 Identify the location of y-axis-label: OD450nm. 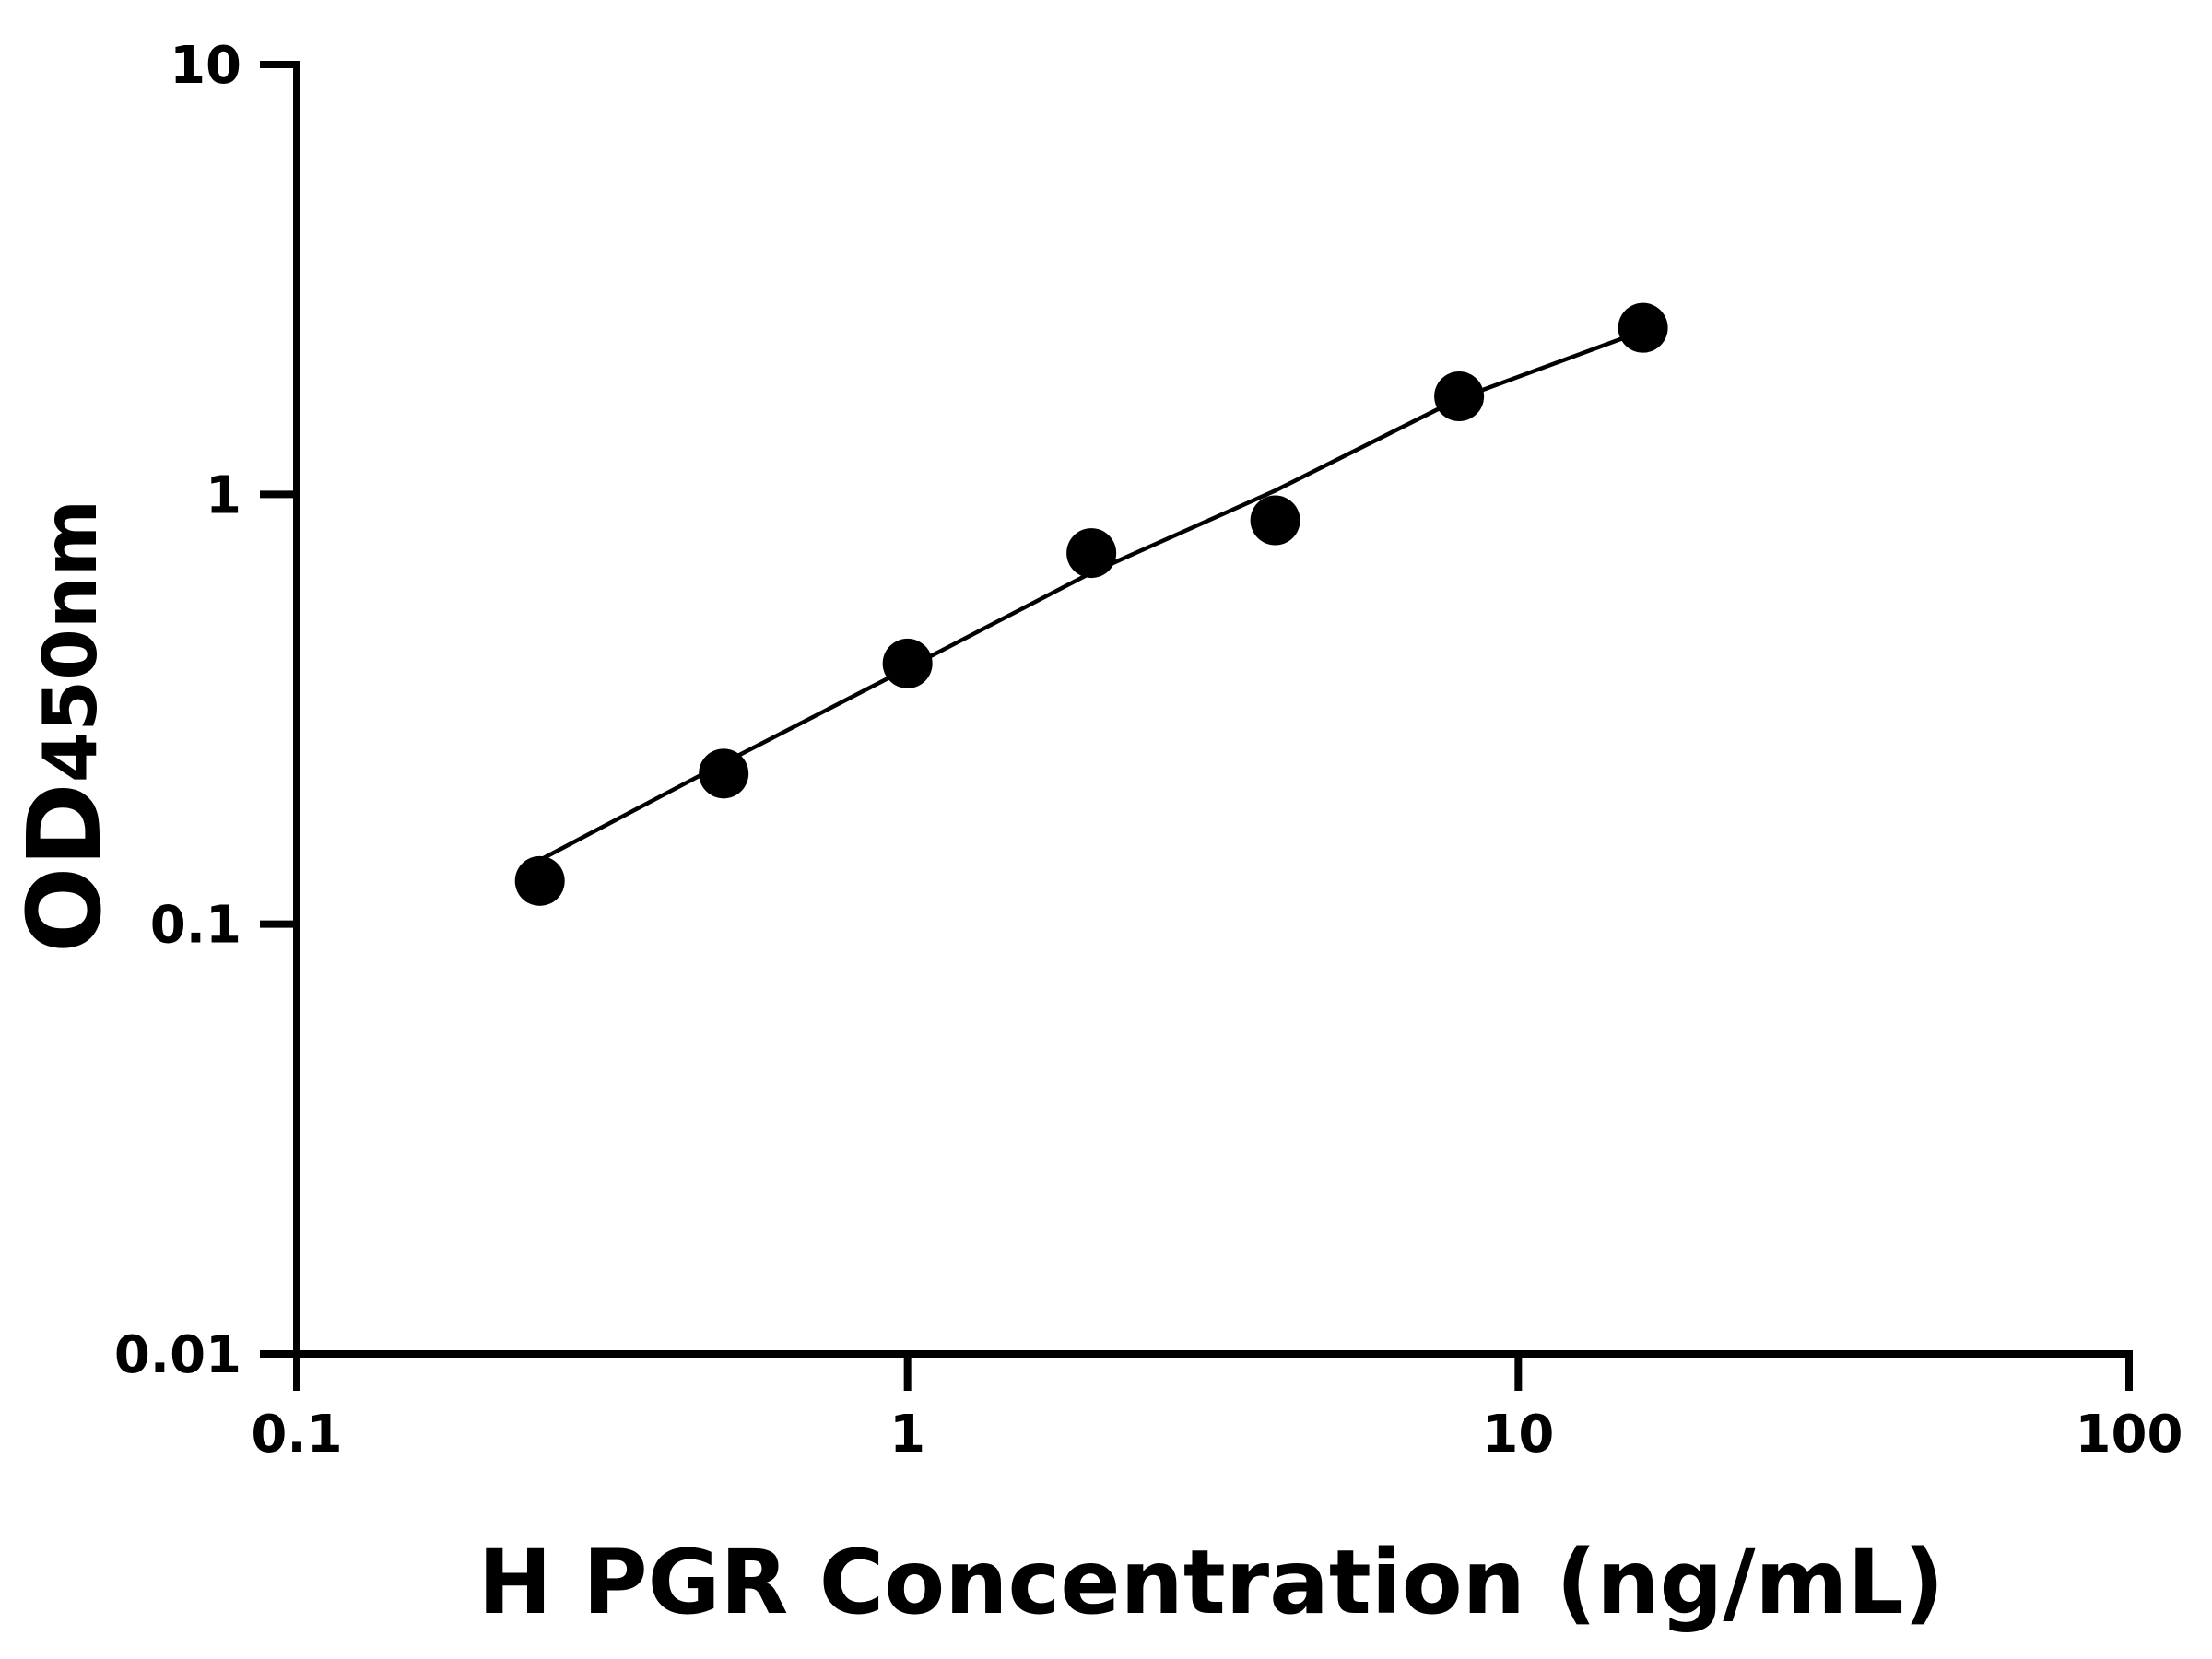
(65, 726).